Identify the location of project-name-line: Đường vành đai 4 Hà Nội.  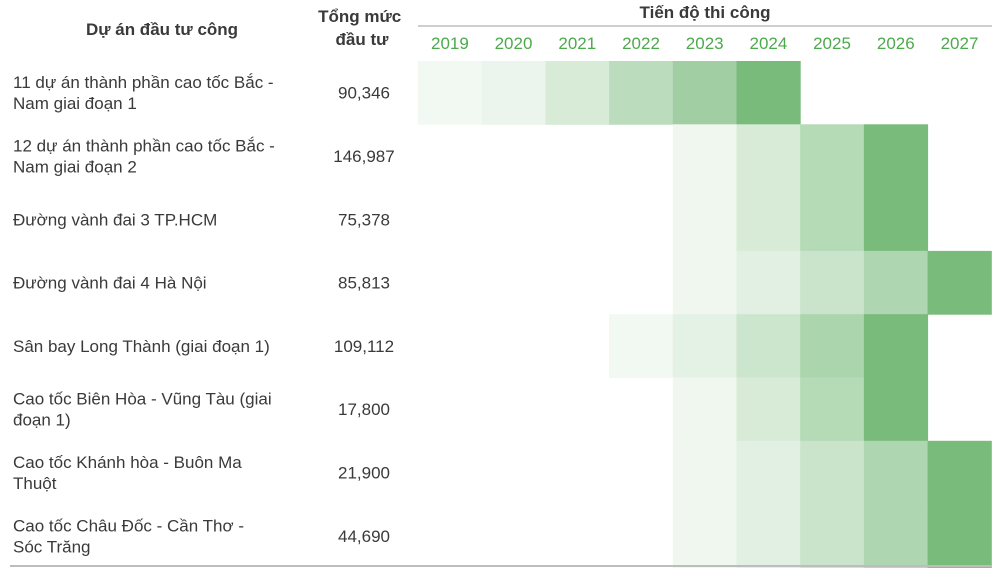
(110, 283).